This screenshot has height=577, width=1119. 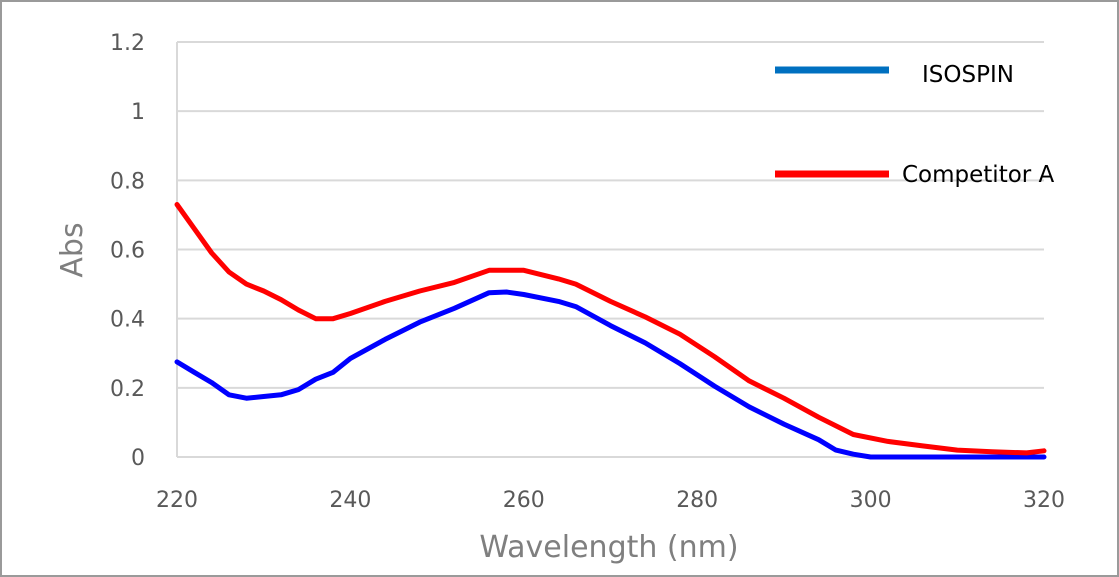 What do you see at coordinates (127, 389) in the screenshot?
I see `y-tick-label: 0.2` at bounding box center [127, 389].